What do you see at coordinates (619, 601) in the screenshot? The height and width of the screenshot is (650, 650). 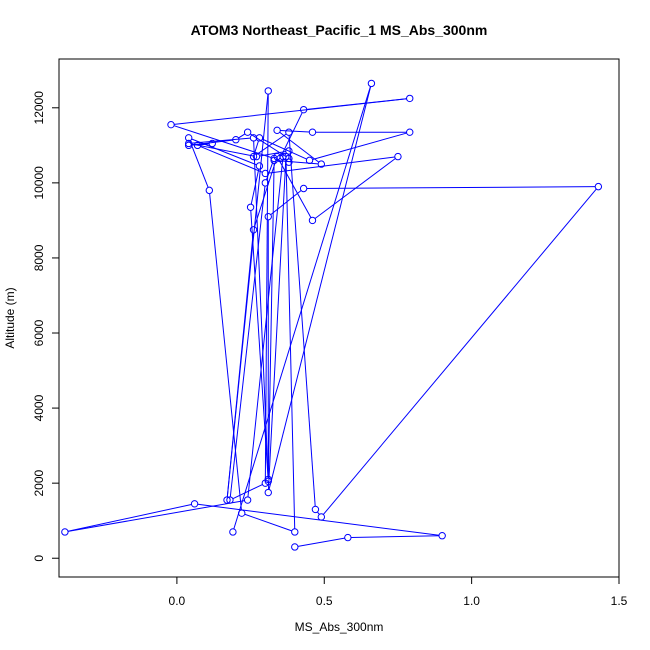 I see `x-tick-label: 1.5` at bounding box center [619, 601].